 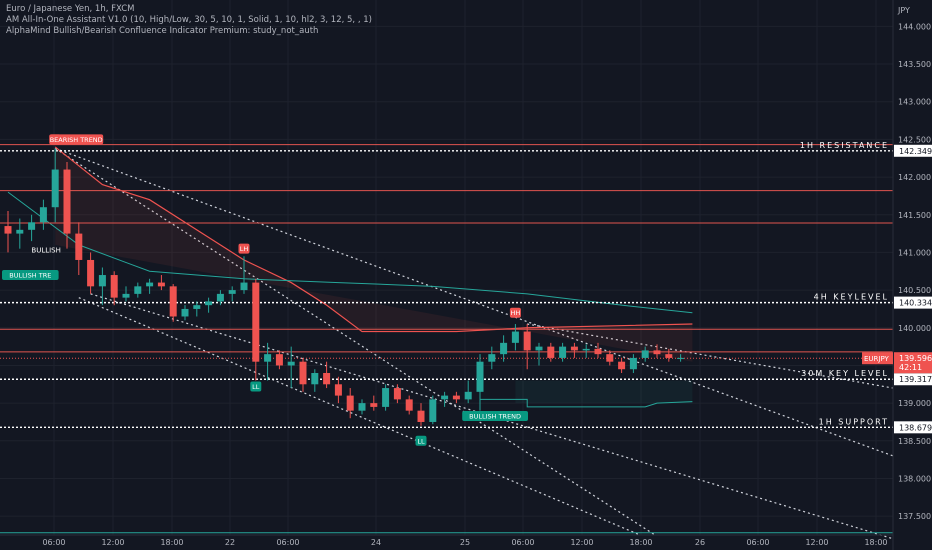 I want to click on price-tick-label: 140.500, so click(x=914, y=290).